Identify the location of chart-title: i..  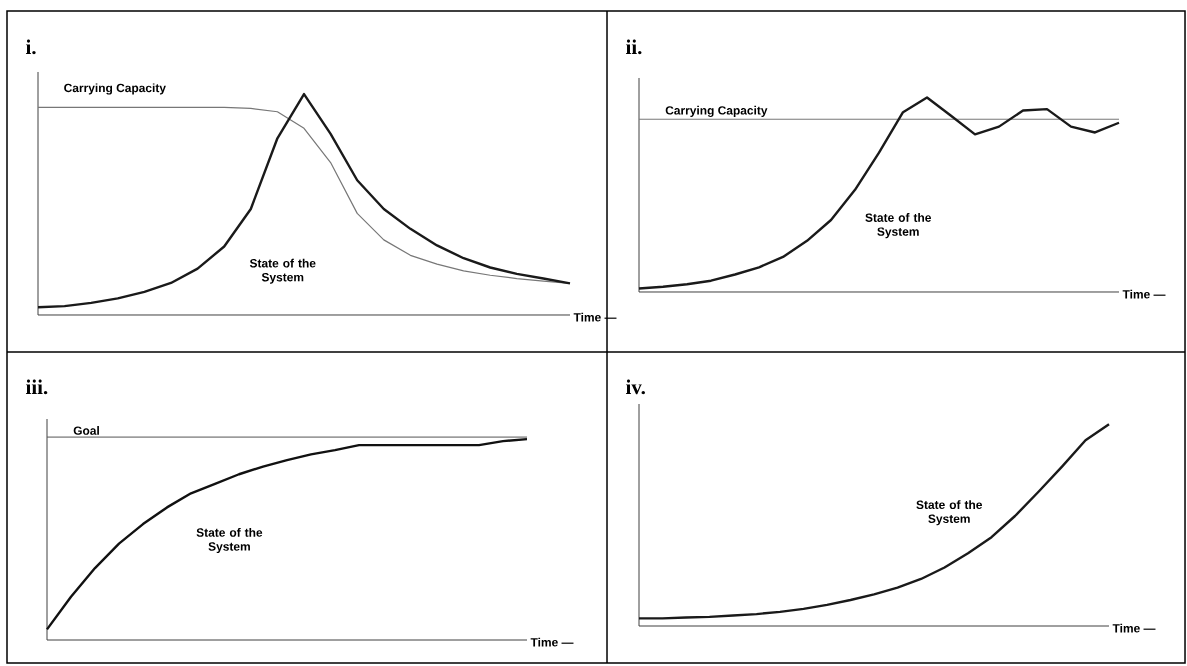
(30, 47).